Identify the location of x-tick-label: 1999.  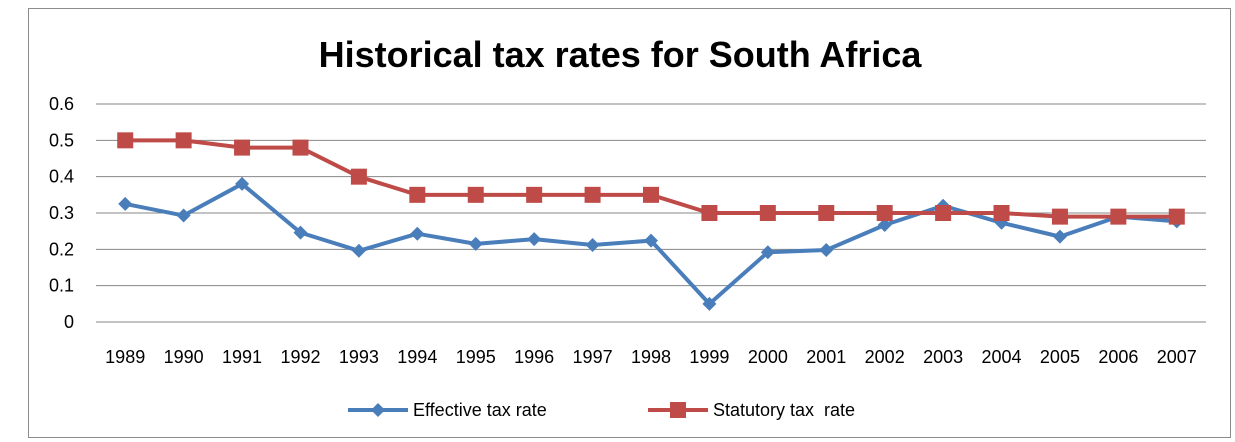
(709, 357).